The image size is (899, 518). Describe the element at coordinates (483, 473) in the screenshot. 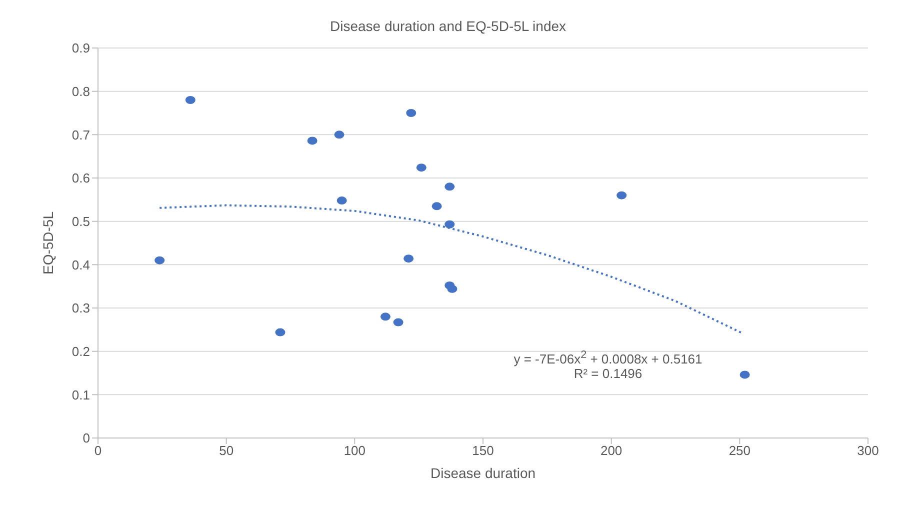

I see `x-axis-title: Disease duration` at that location.